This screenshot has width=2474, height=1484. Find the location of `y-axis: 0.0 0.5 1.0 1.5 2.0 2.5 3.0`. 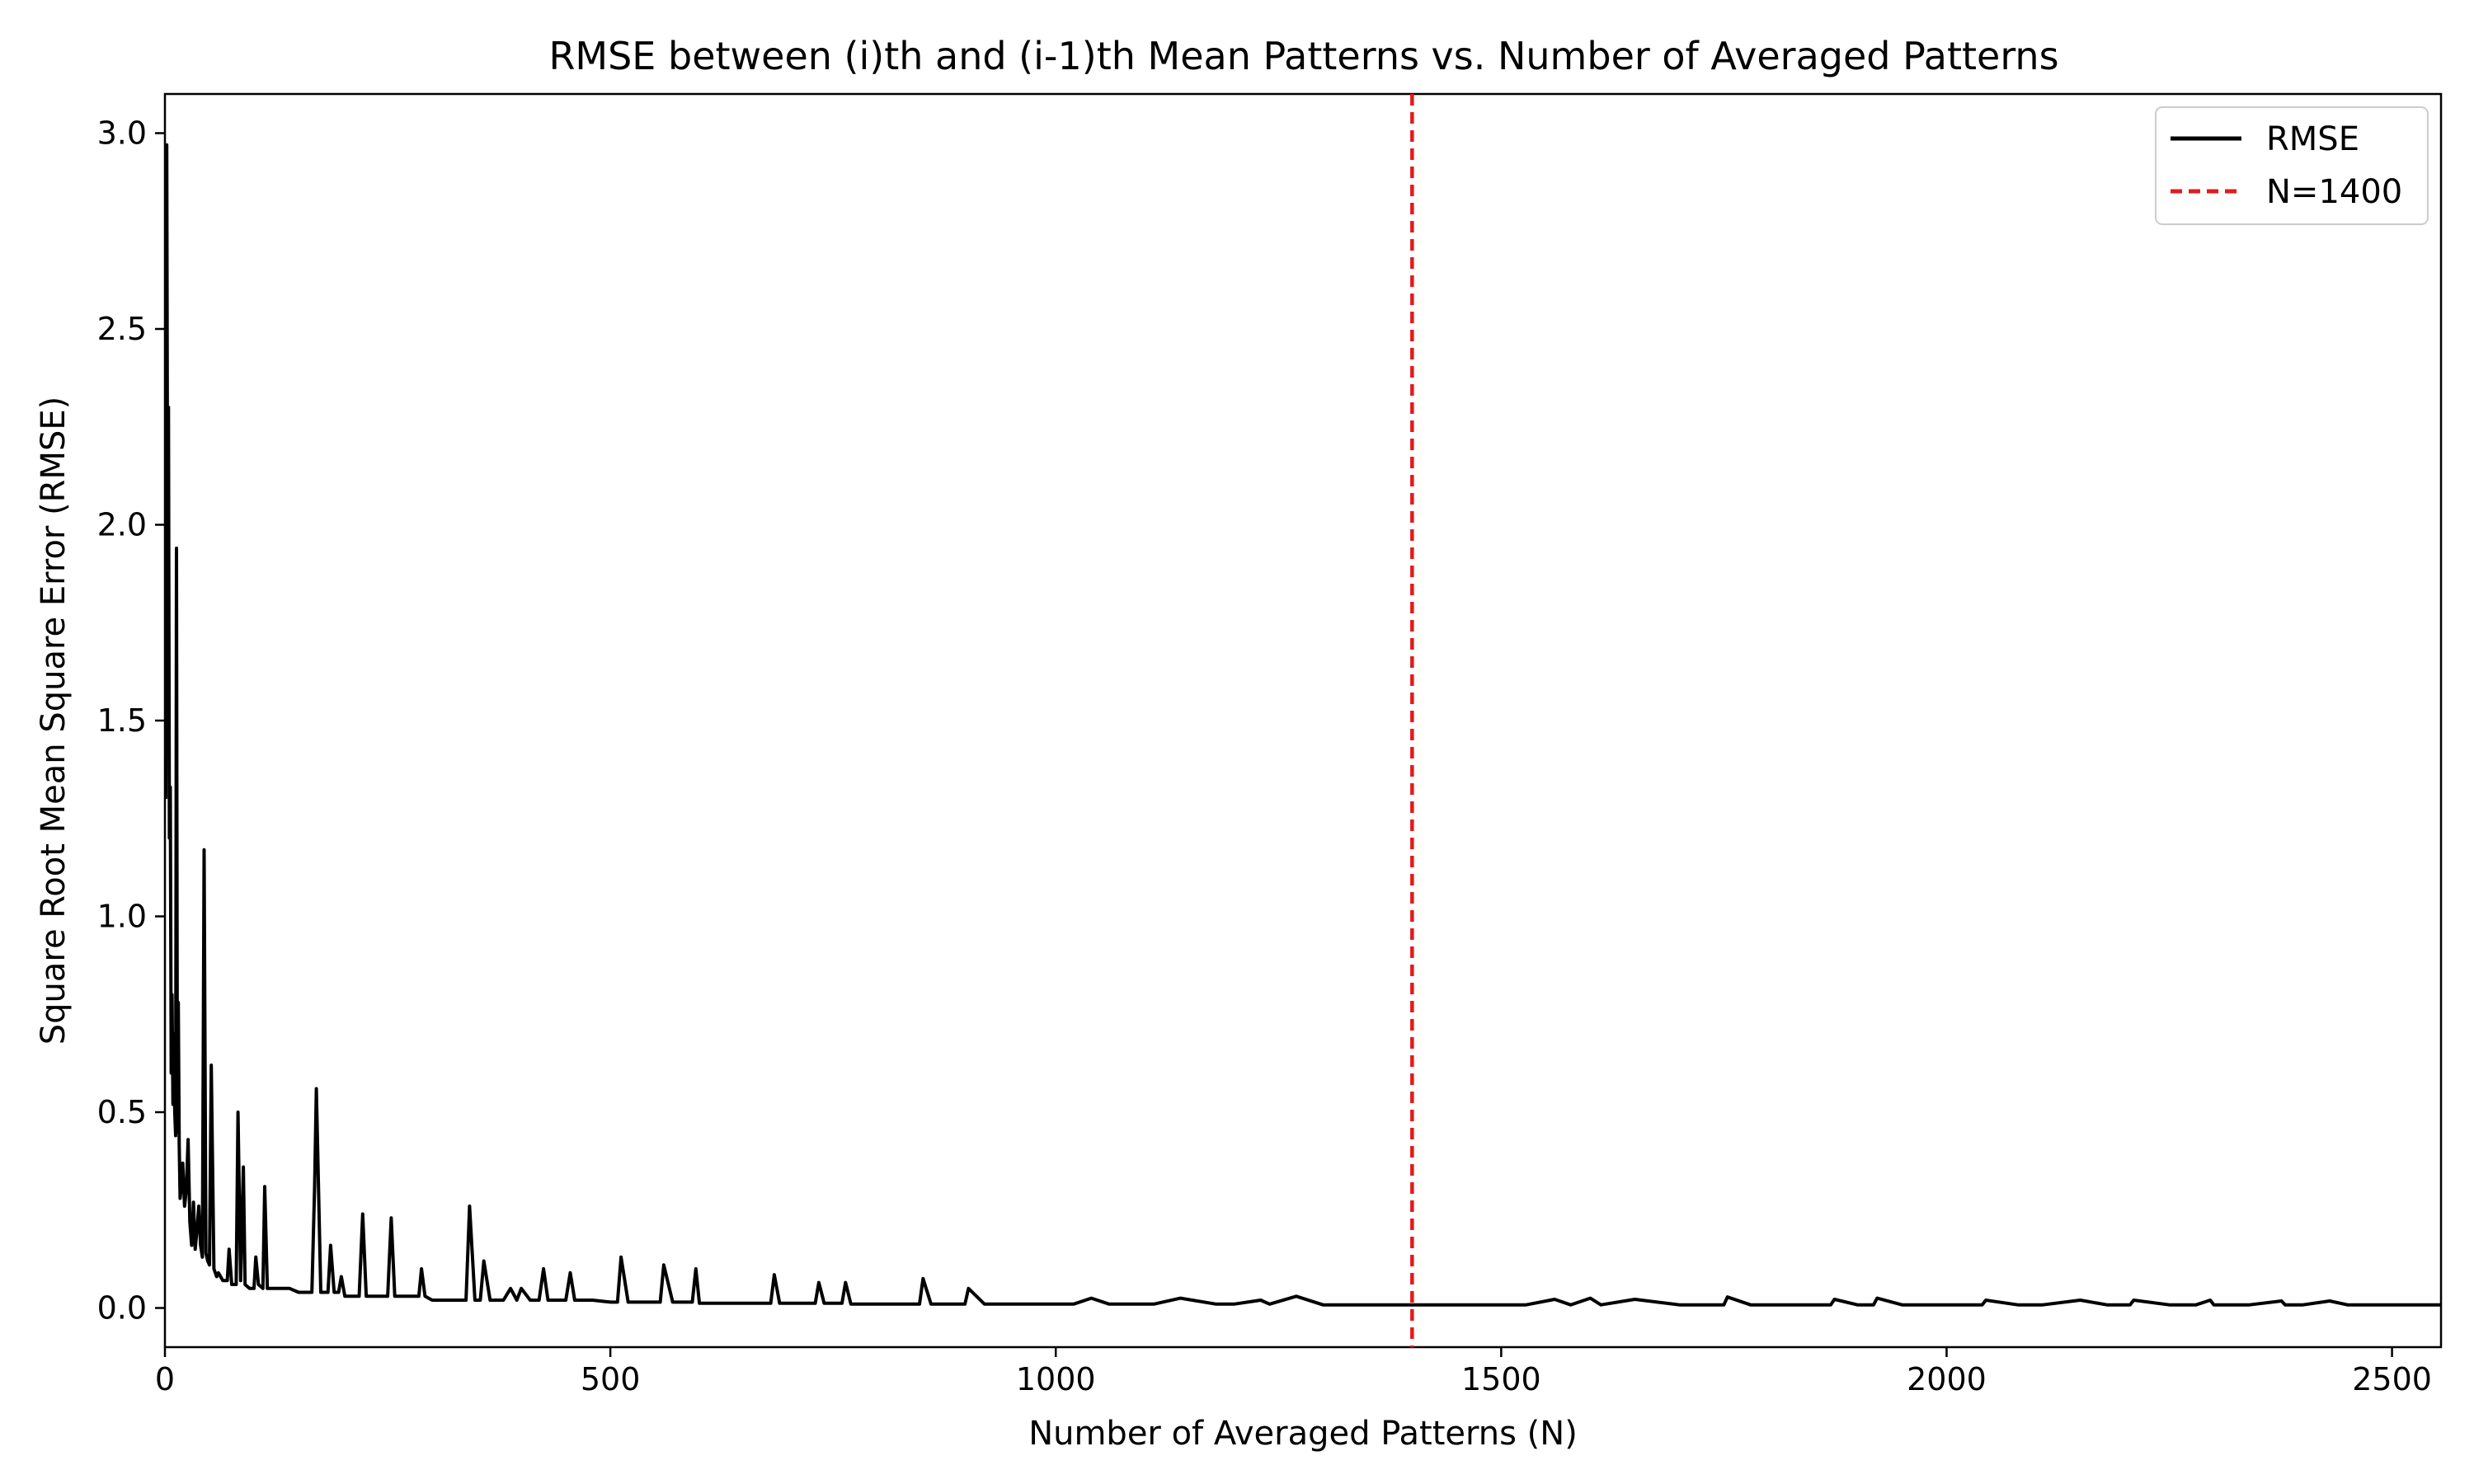

y-axis: 0.0 0.5 1.0 1.5 2.0 2.5 3.0 is located at coordinates (131, 721).